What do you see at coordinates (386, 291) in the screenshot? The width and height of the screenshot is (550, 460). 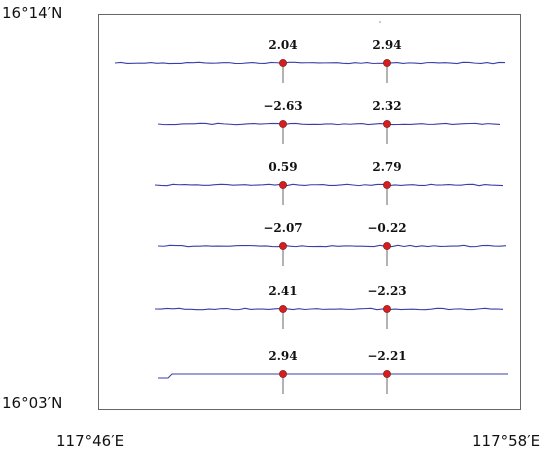 I see `value-label-right-5: −2.23` at bounding box center [386, 291].